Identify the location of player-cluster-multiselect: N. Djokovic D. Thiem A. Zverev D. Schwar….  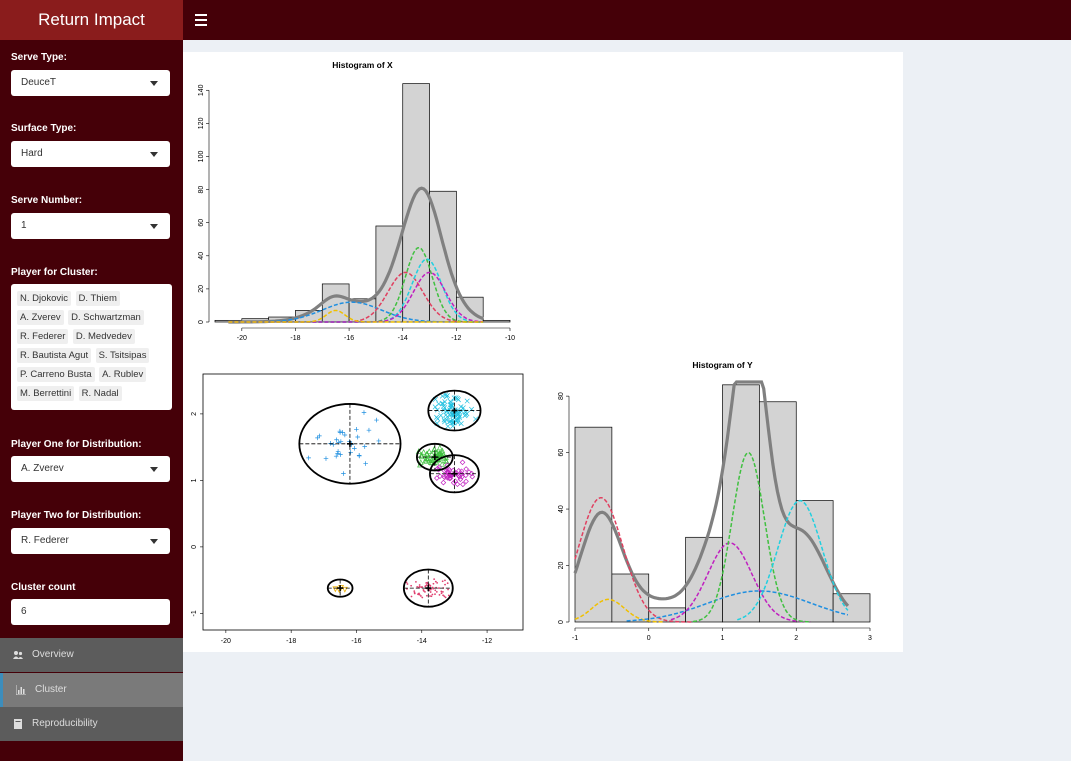
(91, 347).